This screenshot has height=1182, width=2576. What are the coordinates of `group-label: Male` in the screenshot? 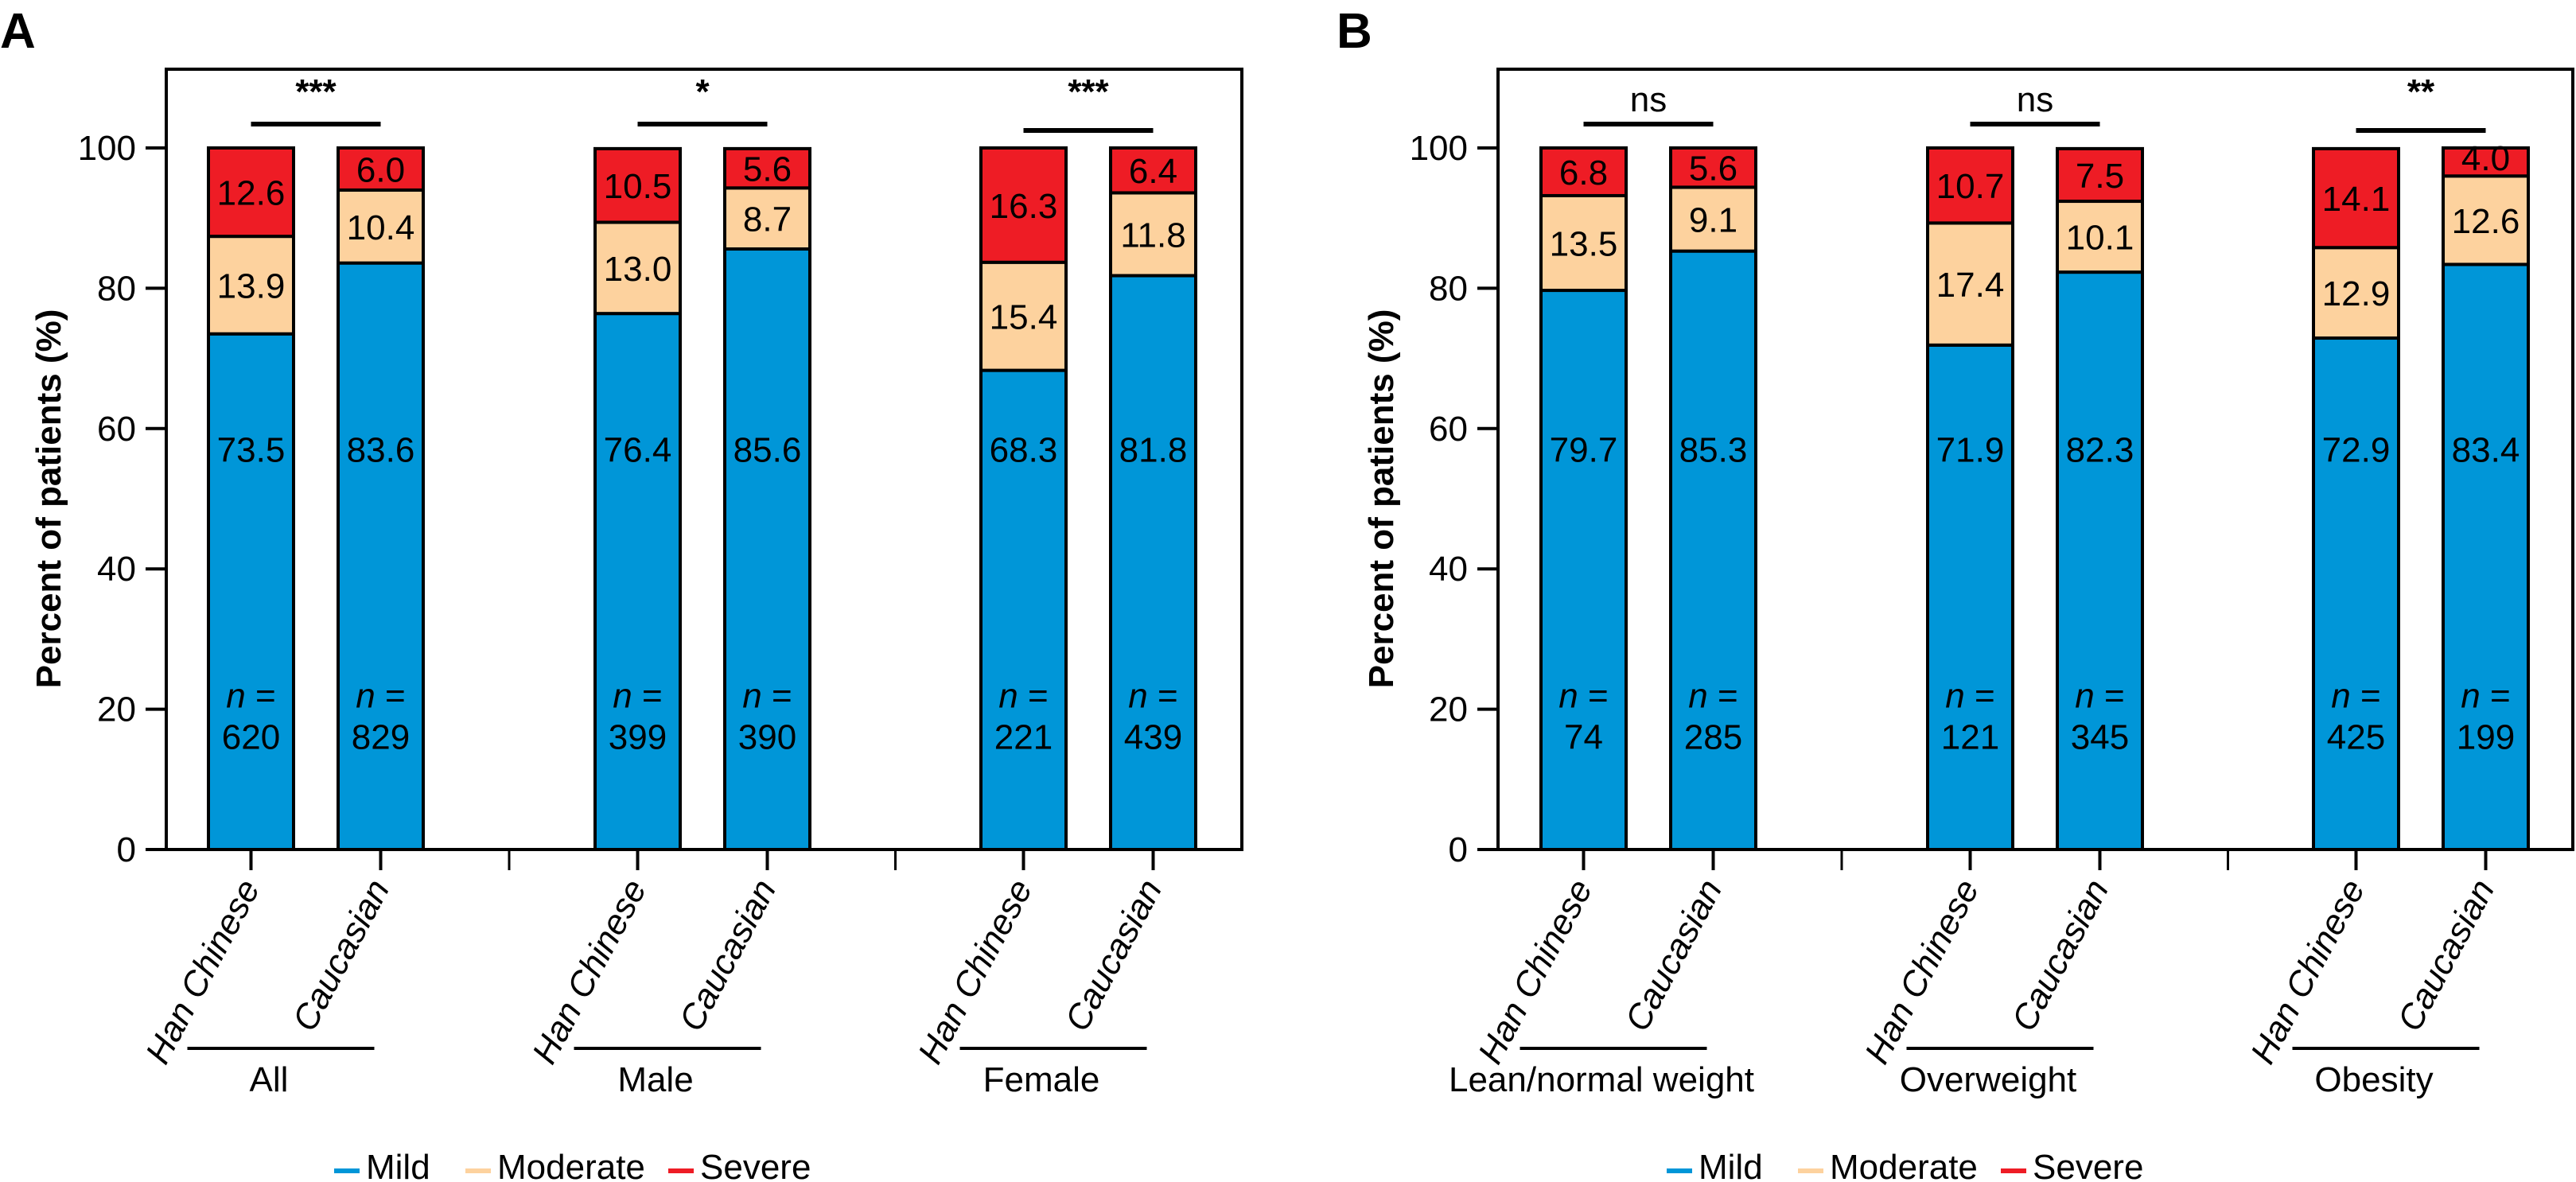 It's located at (655, 1079).